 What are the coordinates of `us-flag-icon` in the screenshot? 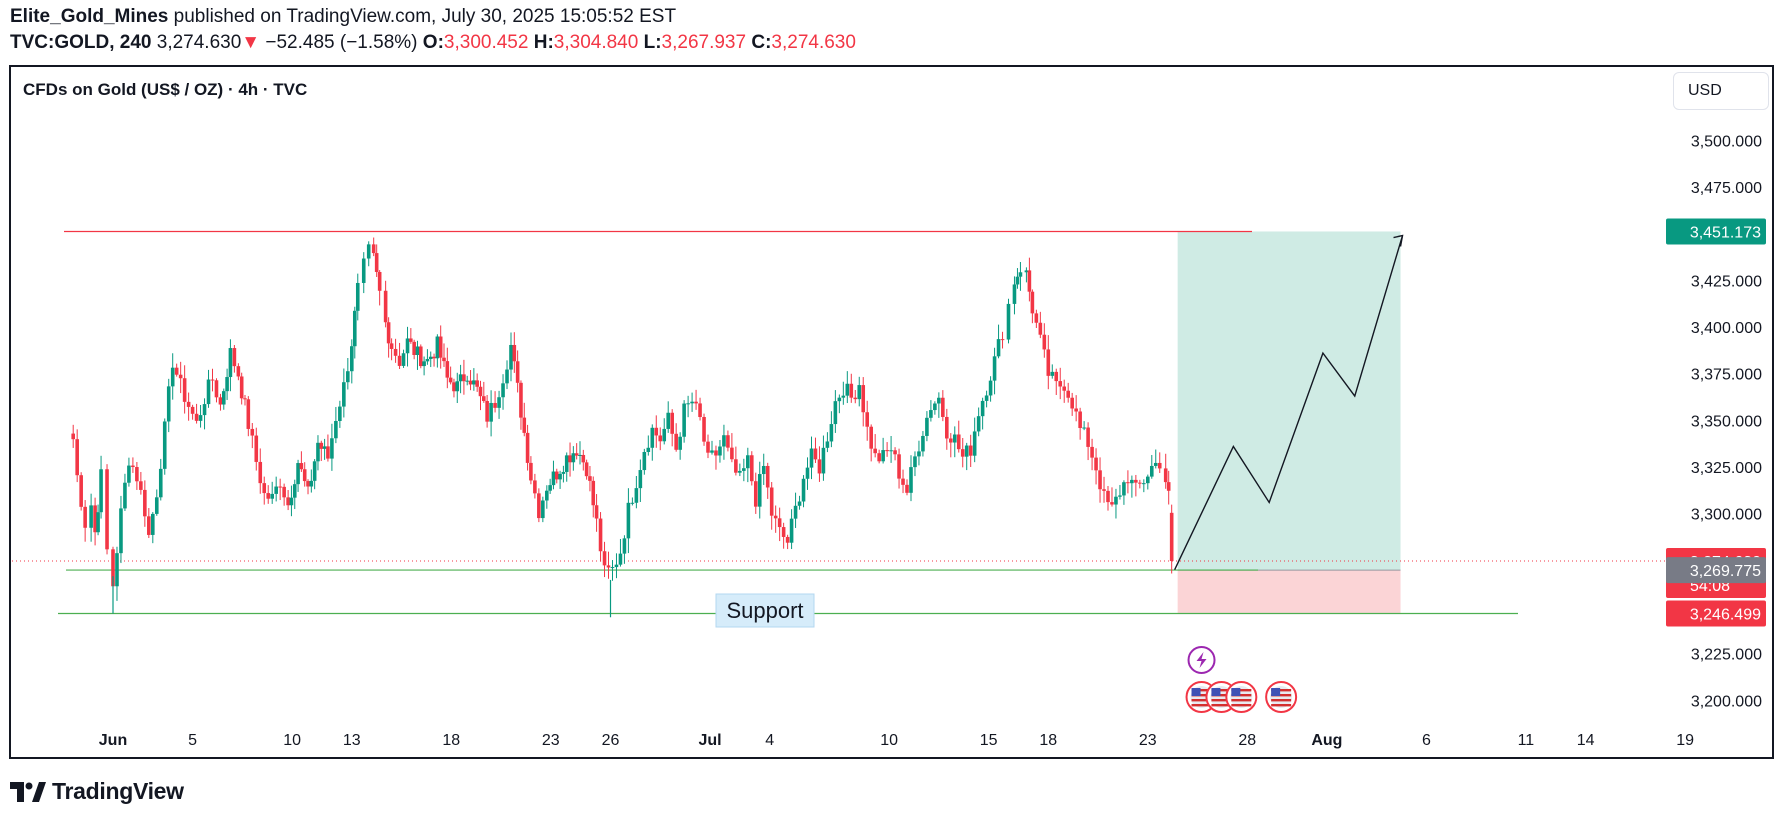 It's located at (1241, 697).